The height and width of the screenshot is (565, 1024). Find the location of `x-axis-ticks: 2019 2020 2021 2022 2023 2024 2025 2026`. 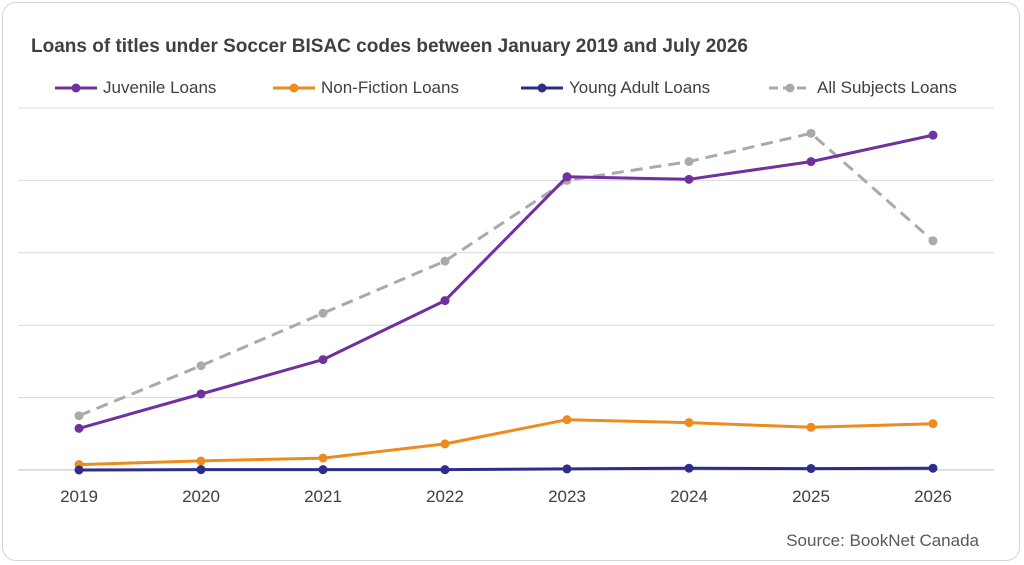

x-axis-ticks: 2019 2020 2021 2022 2023 2024 2025 2026 is located at coordinates (506, 496).